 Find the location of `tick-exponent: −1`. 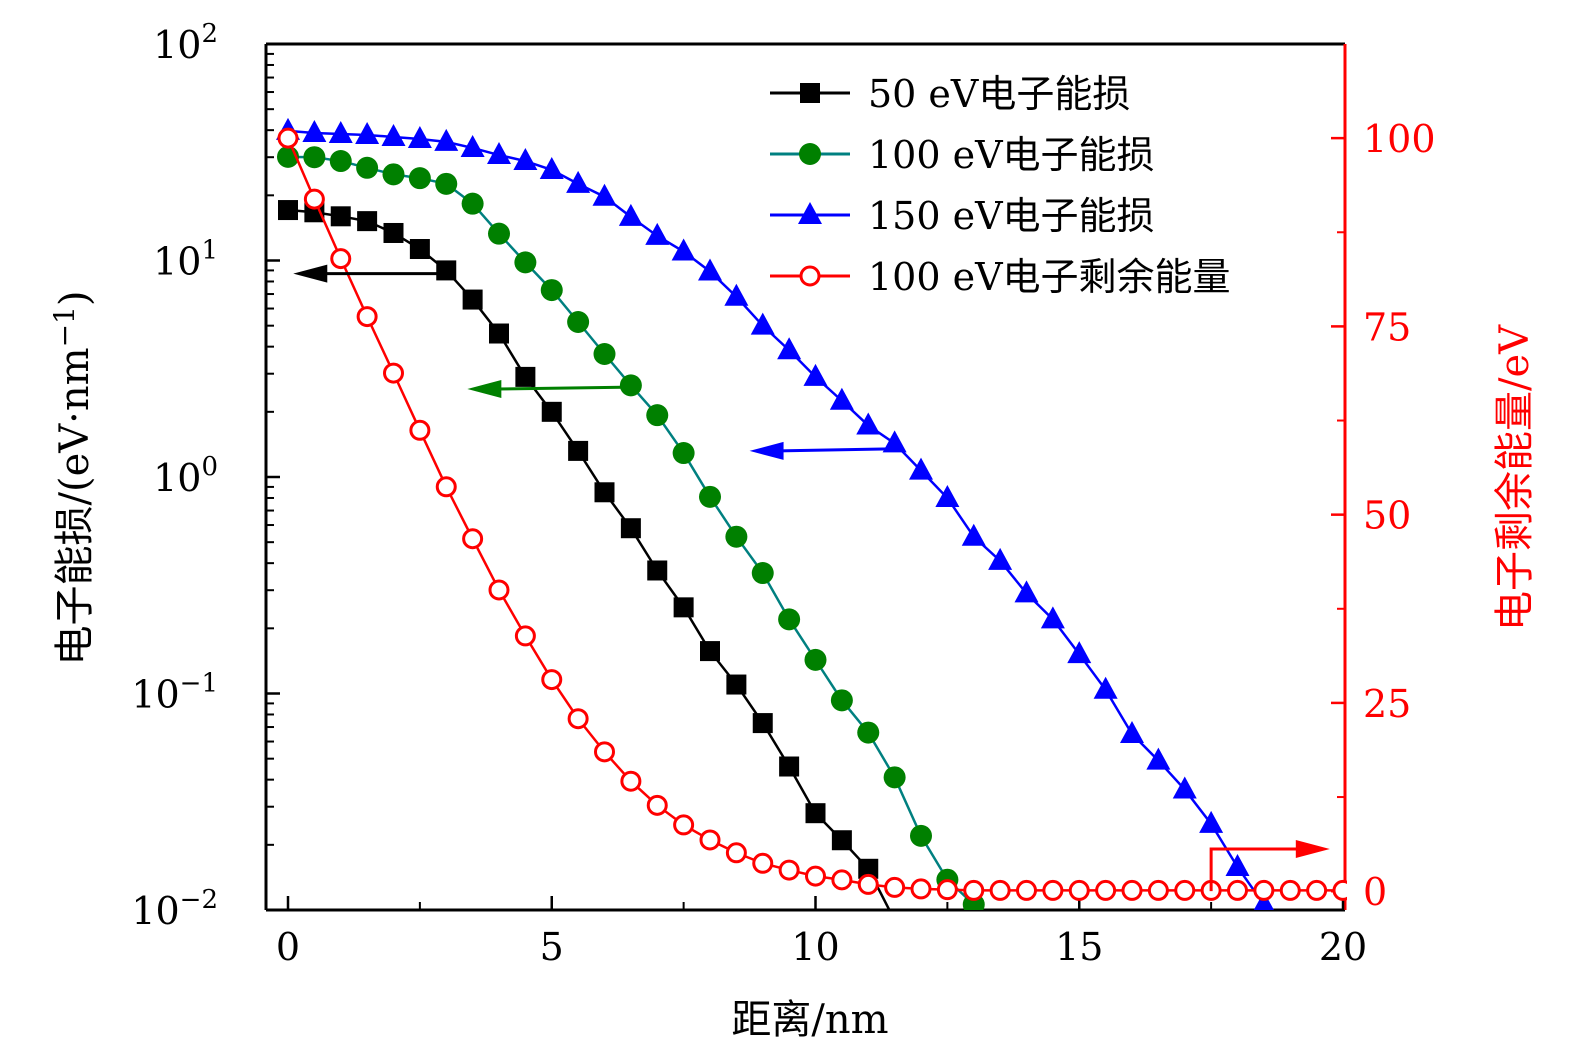

tick-exponent: −1 is located at coordinates (199, 684).